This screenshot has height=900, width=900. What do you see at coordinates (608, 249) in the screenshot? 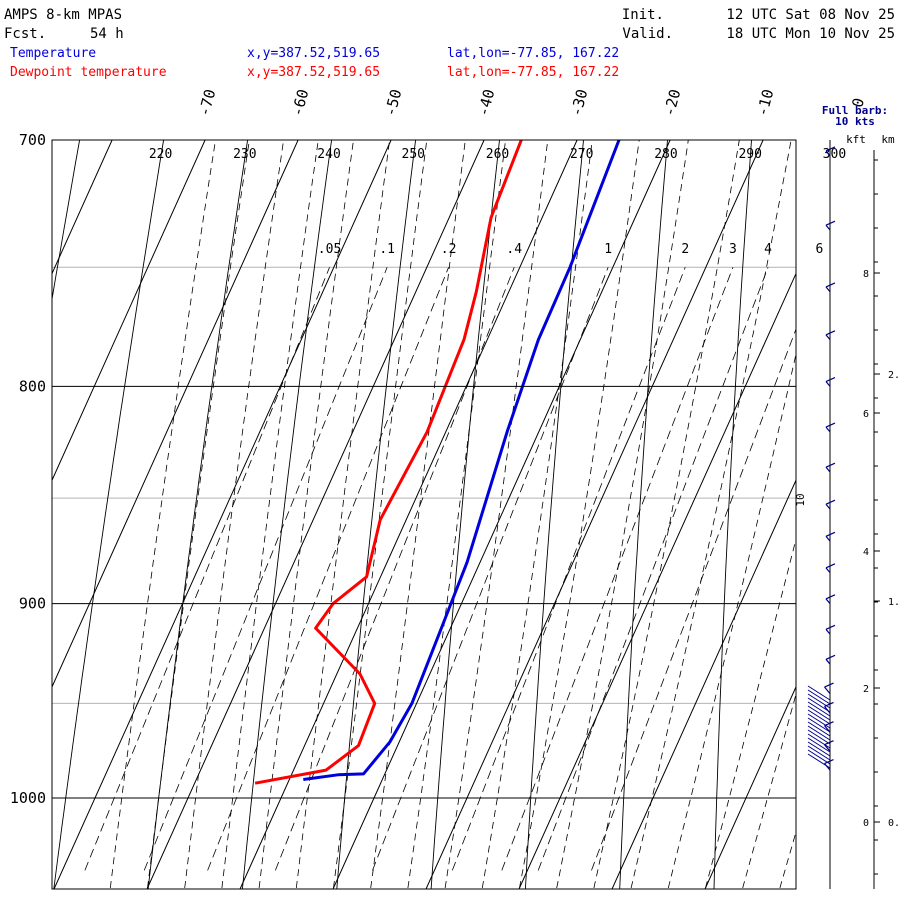
I see `mixing-ratio-label: 1` at bounding box center [608, 249].